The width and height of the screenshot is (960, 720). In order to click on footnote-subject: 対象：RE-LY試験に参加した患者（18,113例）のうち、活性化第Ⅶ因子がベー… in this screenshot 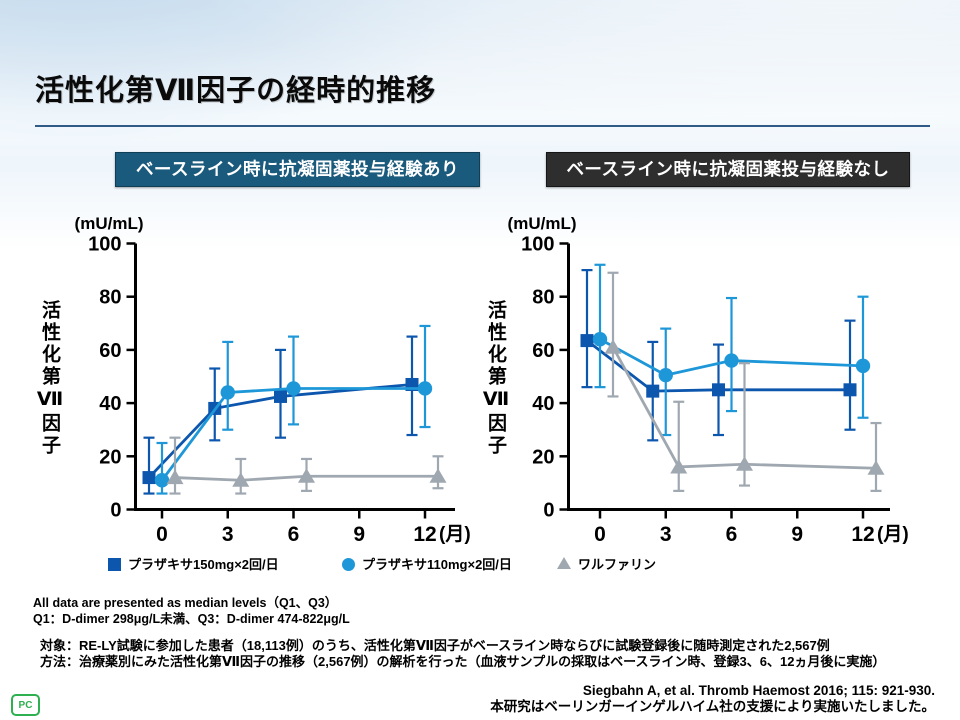, I will do `click(435, 645)`.